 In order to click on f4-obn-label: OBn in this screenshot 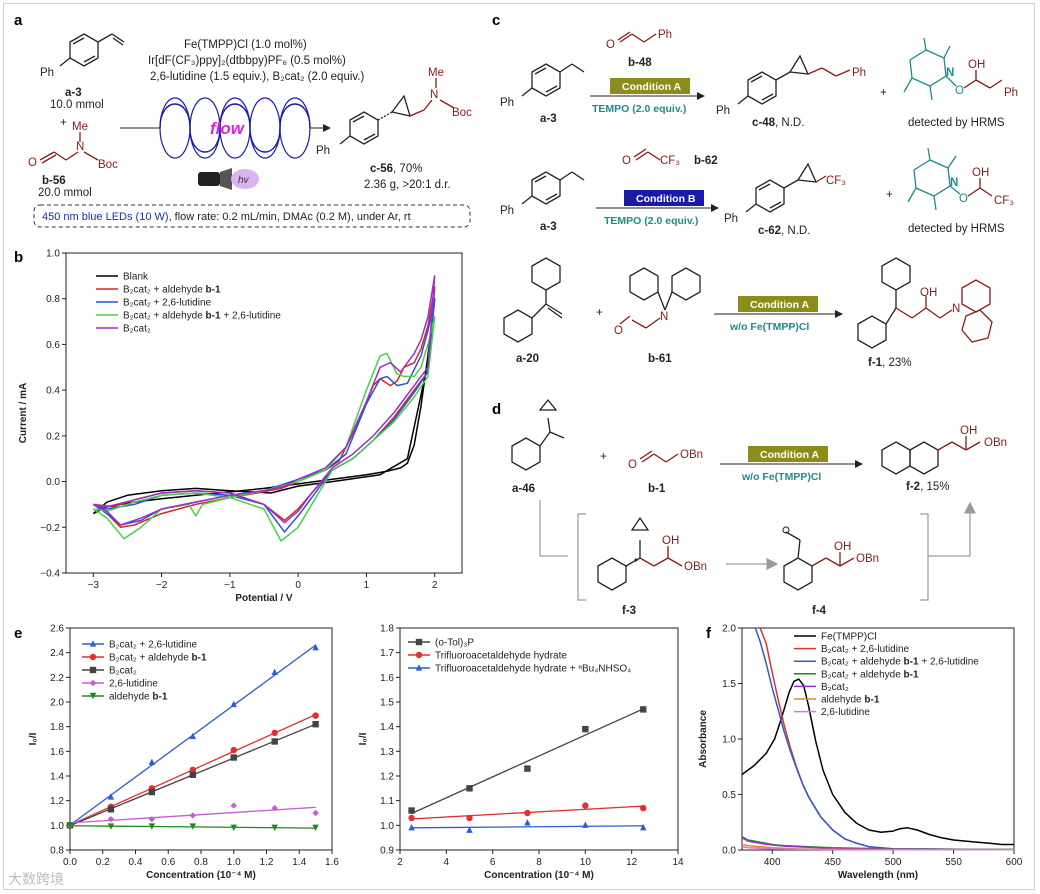, I will do `click(867, 559)`.